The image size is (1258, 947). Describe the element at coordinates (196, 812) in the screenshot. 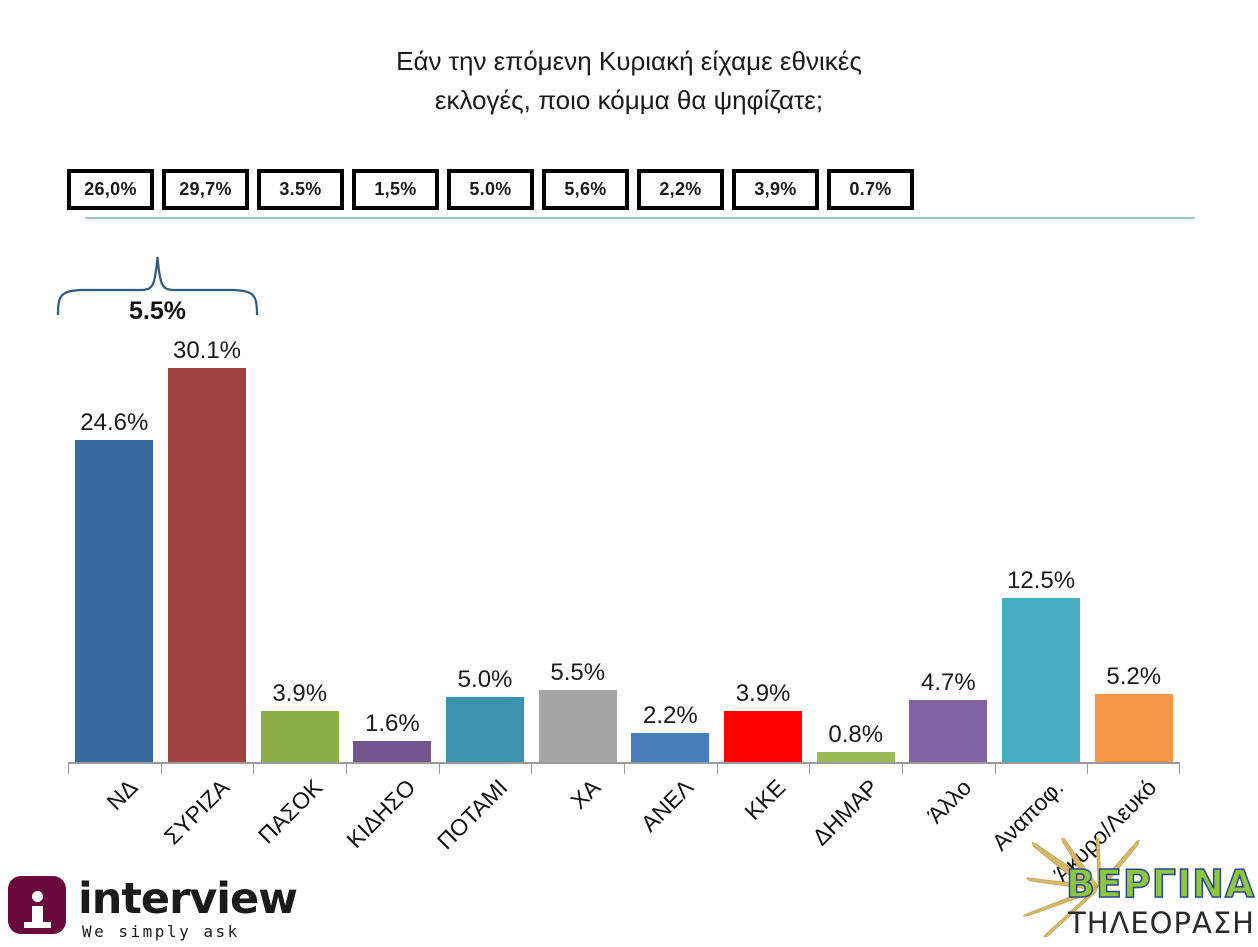

I see `category-label-text: ΣΥΡΙΖΑ` at that location.